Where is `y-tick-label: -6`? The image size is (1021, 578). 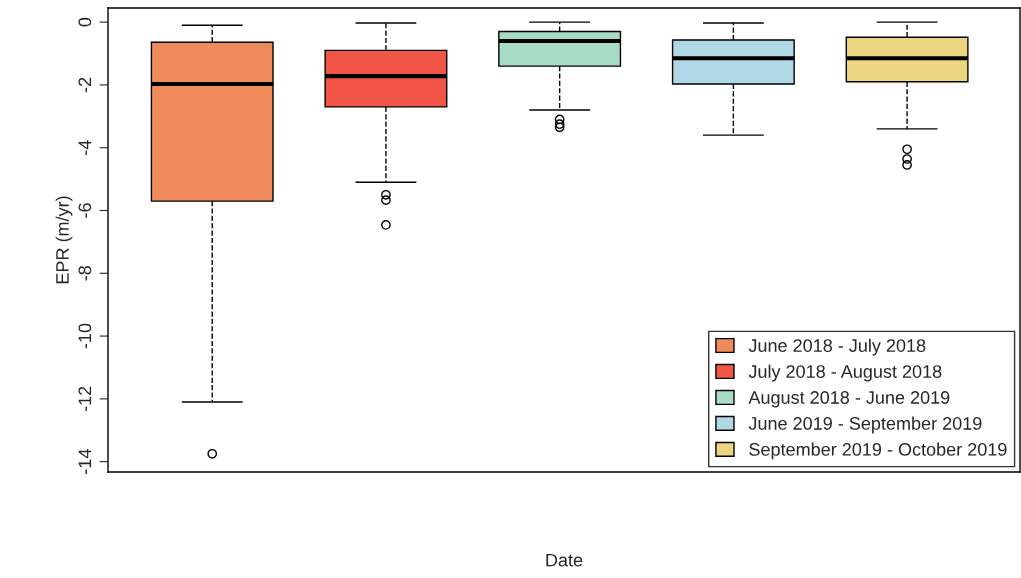
y-tick-label: -6 is located at coordinates (85, 210).